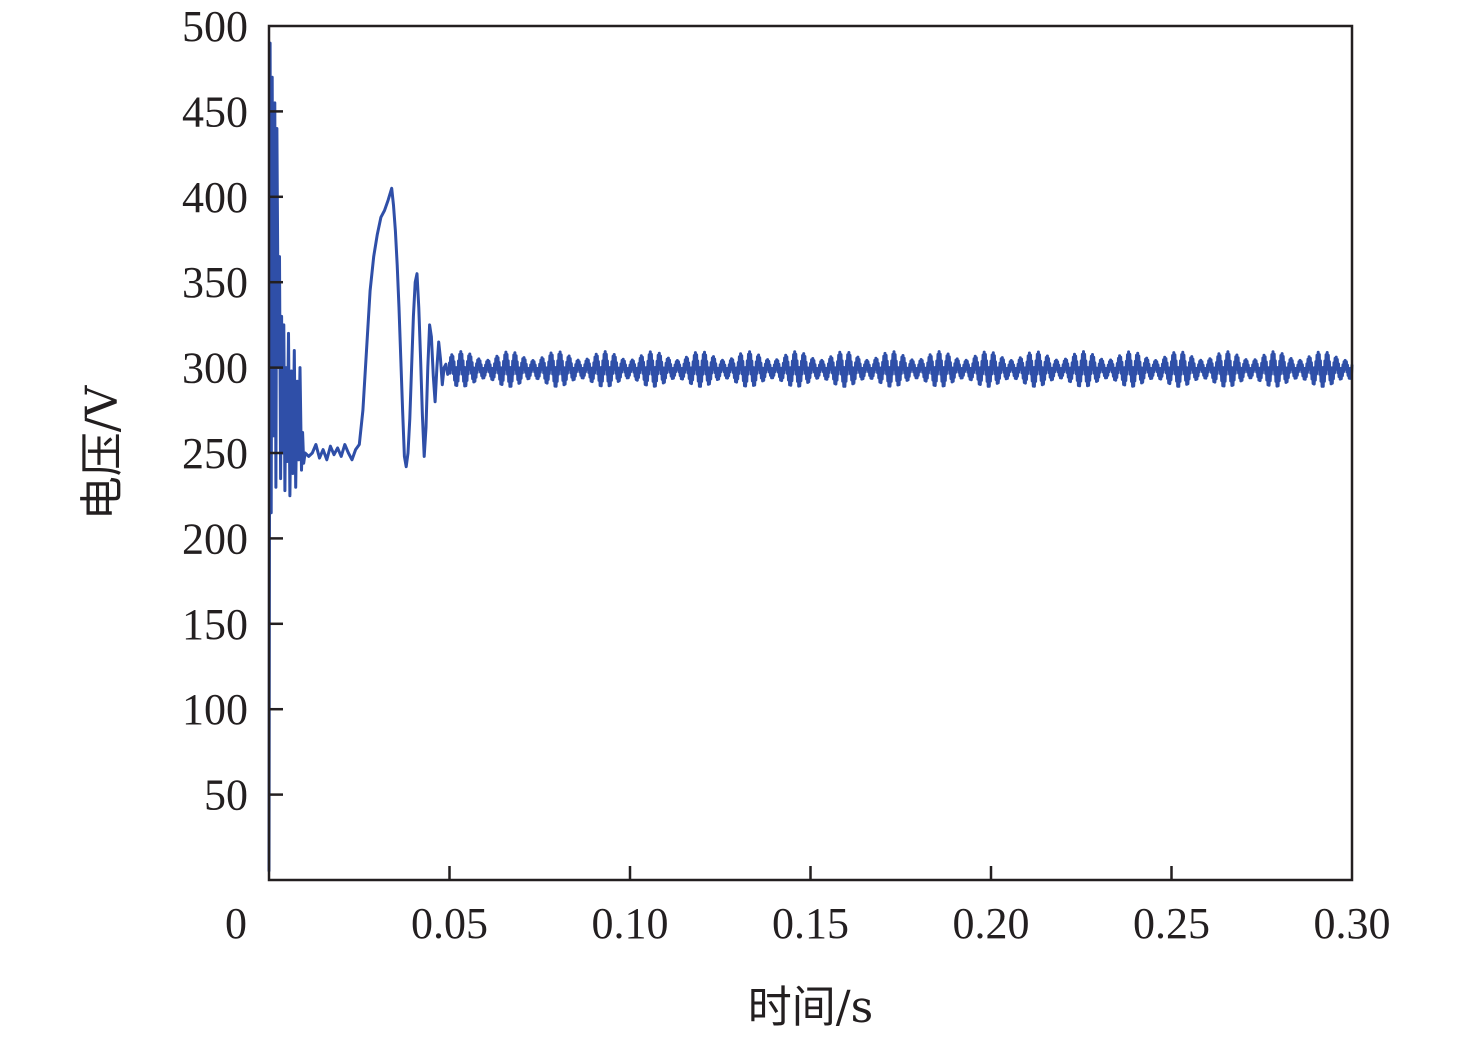 This screenshot has width=1476, height=1041. Describe the element at coordinates (215, 197) in the screenshot. I see `y-tick-label: 400` at that location.